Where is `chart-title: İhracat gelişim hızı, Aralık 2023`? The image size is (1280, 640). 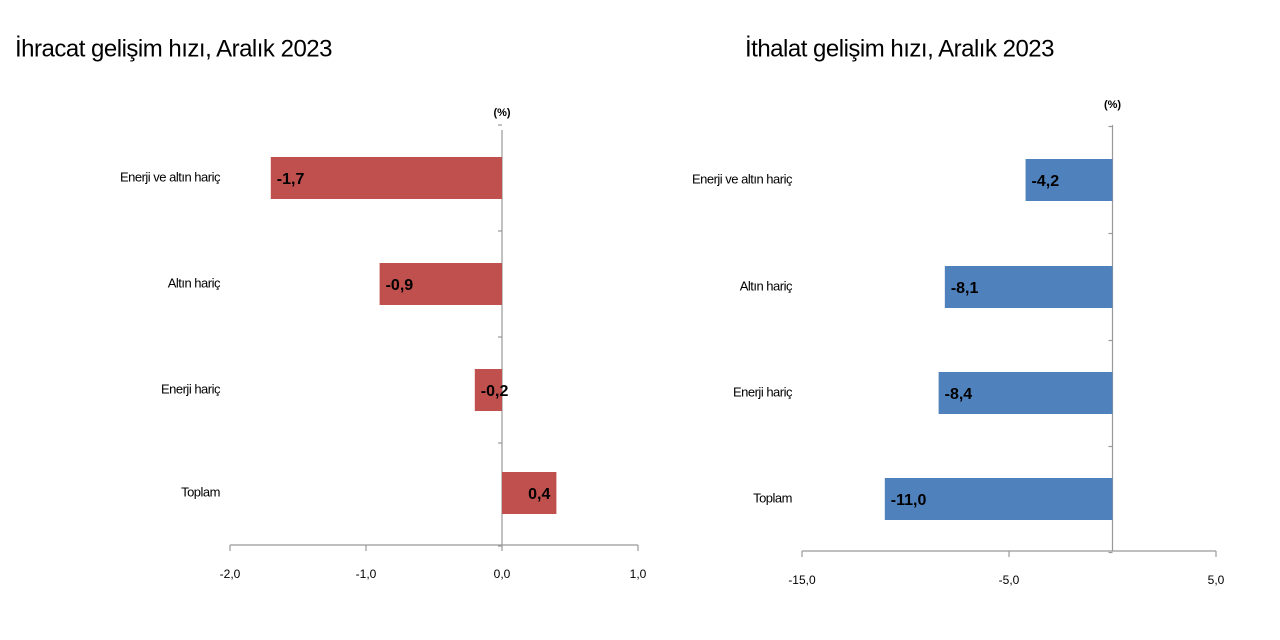
chart-title: İhracat gelişim hızı, Aralık 2023 is located at coordinates (173, 48).